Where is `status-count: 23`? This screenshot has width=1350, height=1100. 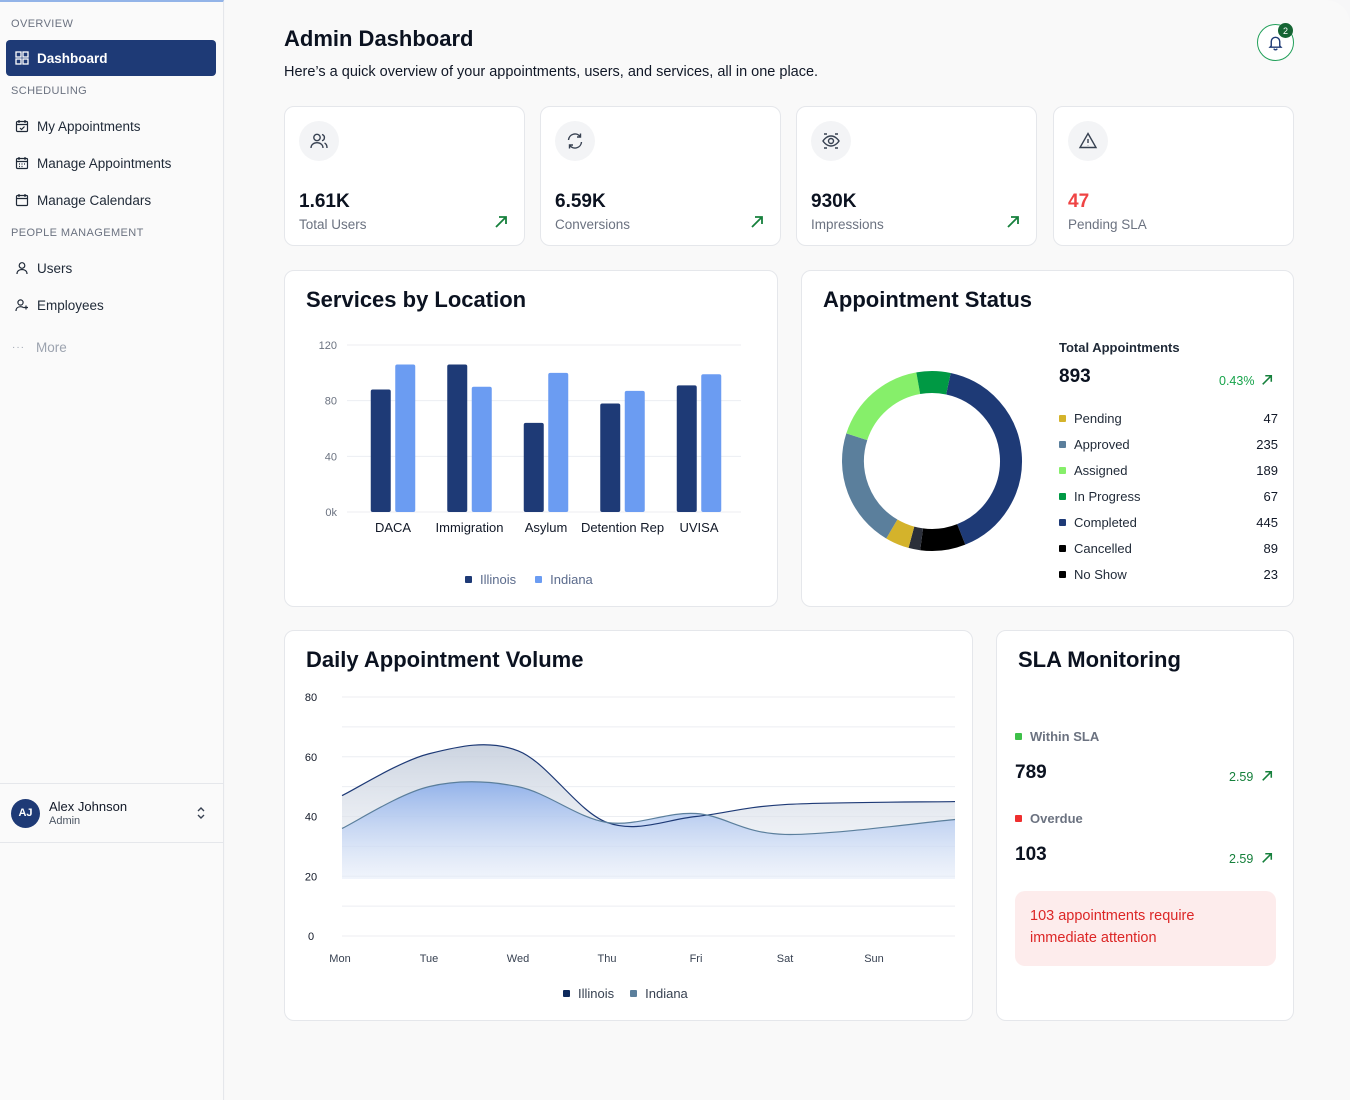 status-count: 23 is located at coordinates (1270, 574).